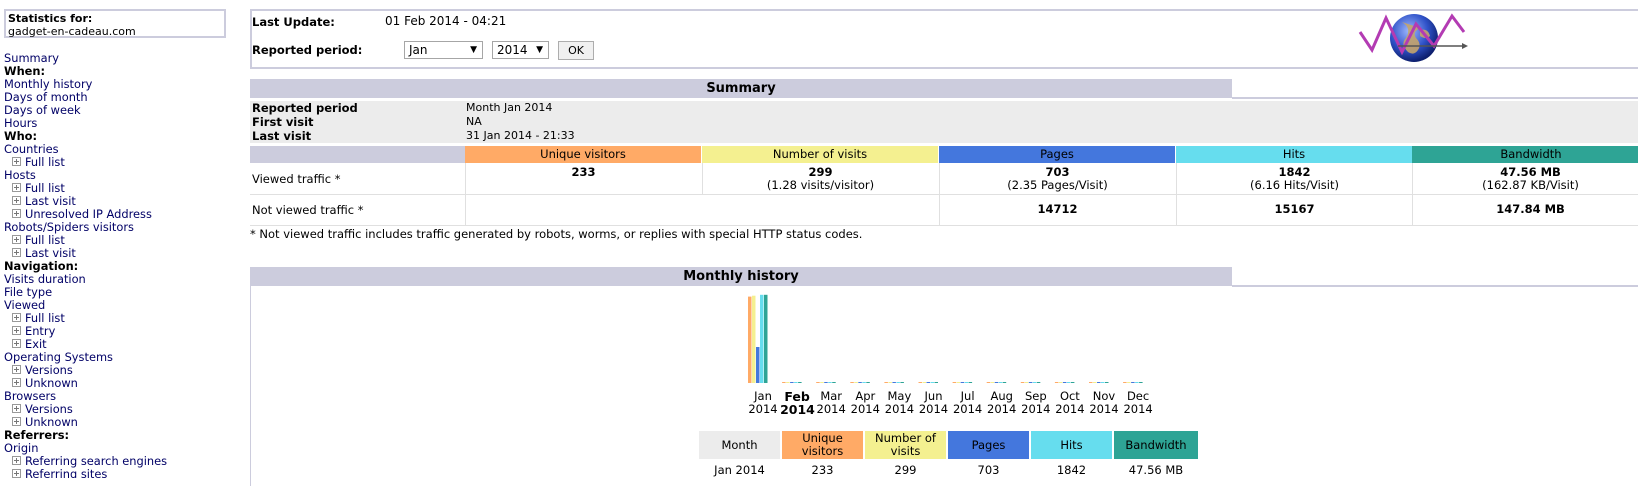  What do you see at coordinates (944, 122) in the screenshot?
I see `first-visit-row: First visit NA` at bounding box center [944, 122].